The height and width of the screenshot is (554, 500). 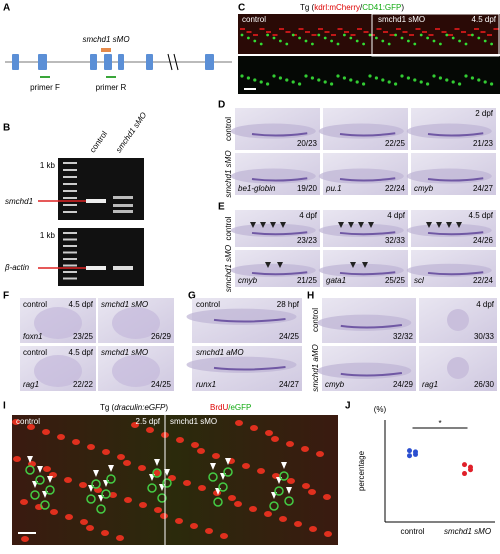 What do you see at coordinates (484, 336) in the screenshot?
I see `label: 30/33` at bounding box center [484, 336].